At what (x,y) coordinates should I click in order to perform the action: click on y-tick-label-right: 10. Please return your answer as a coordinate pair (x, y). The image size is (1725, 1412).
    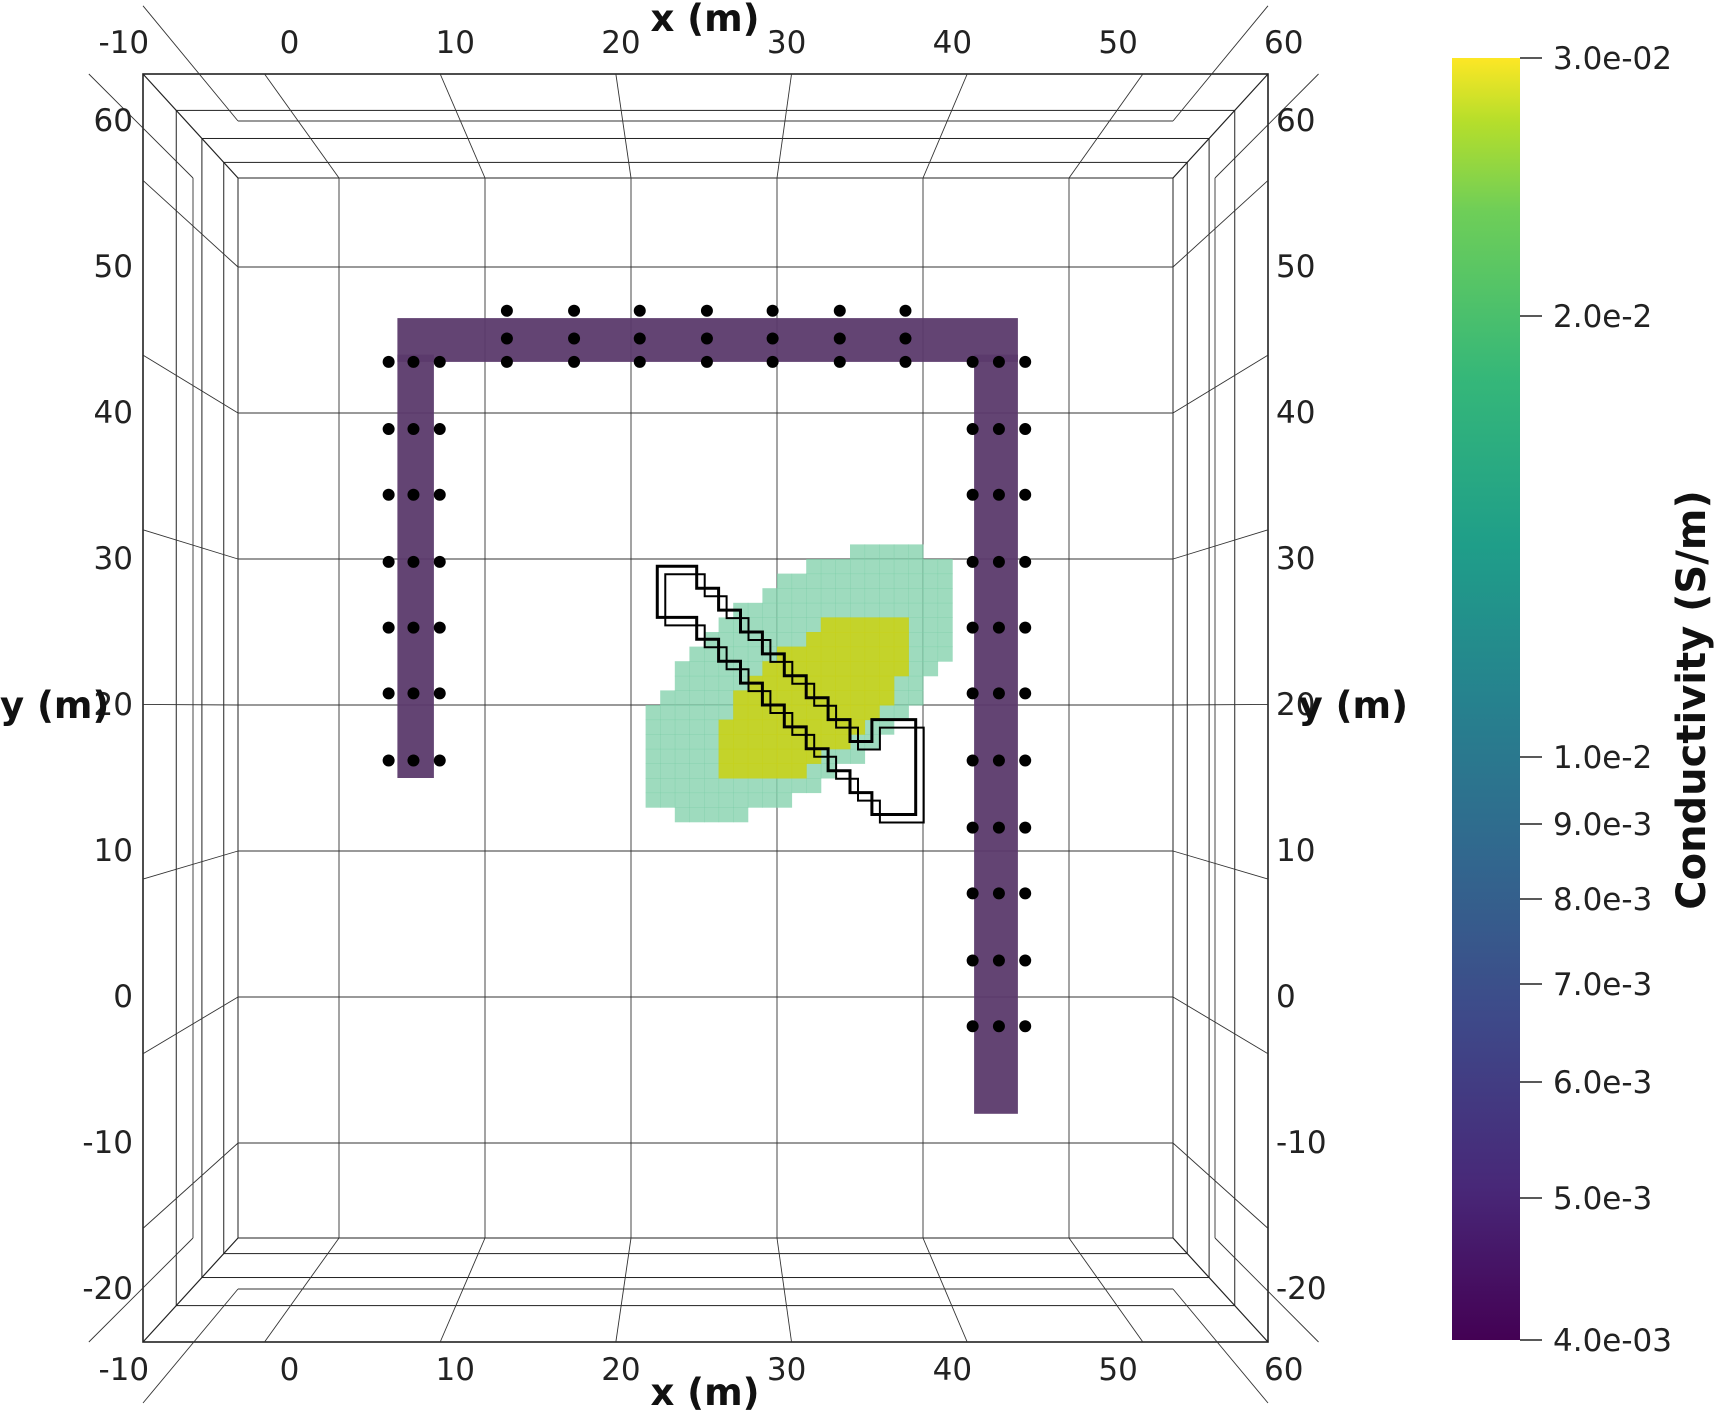
    Looking at the image, I should click on (1295, 851).